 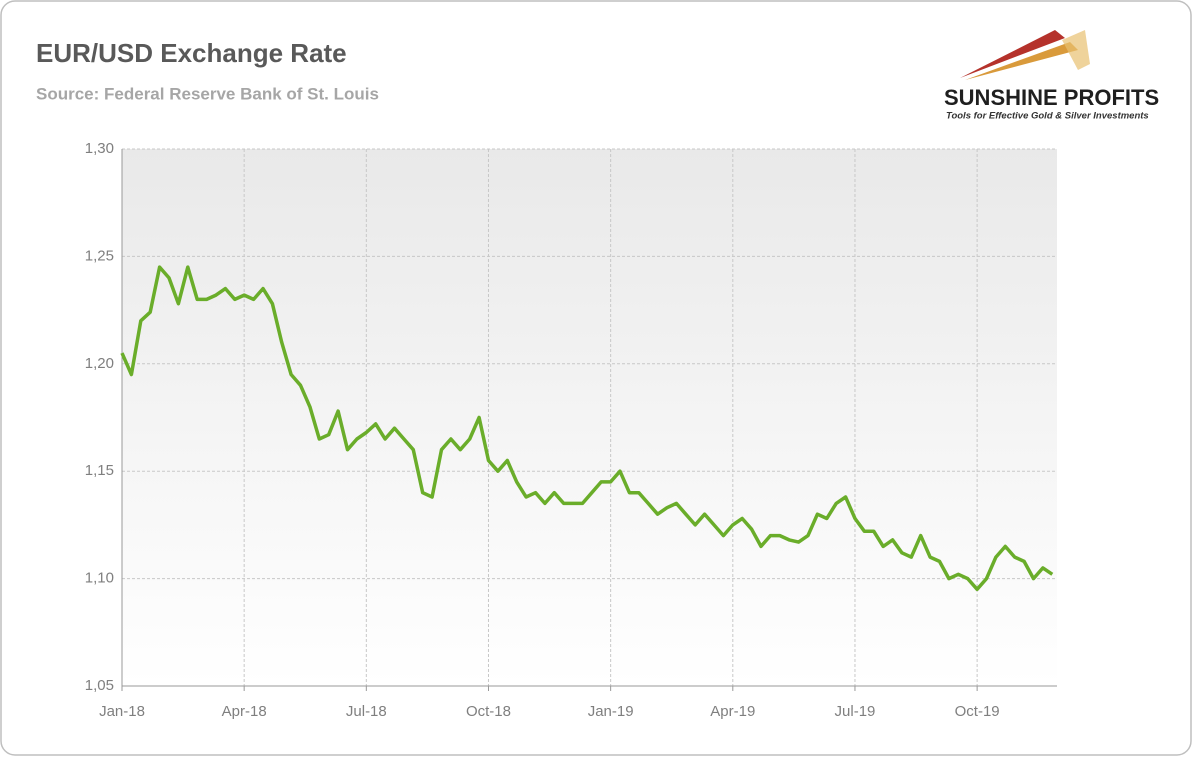 What do you see at coordinates (99, 148) in the screenshot?
I see `y-tick-label: 1,30` at bounding box center [99, 148].